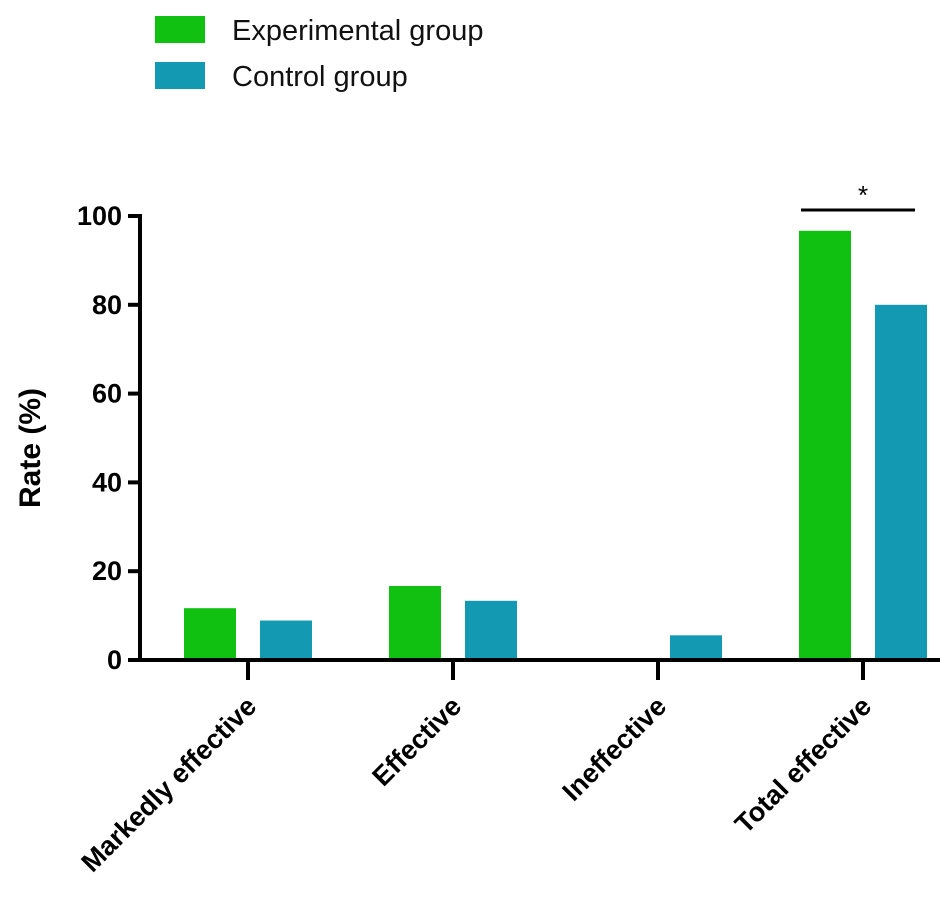  I want to click on y-tick-label: 0, so click(114, 660).